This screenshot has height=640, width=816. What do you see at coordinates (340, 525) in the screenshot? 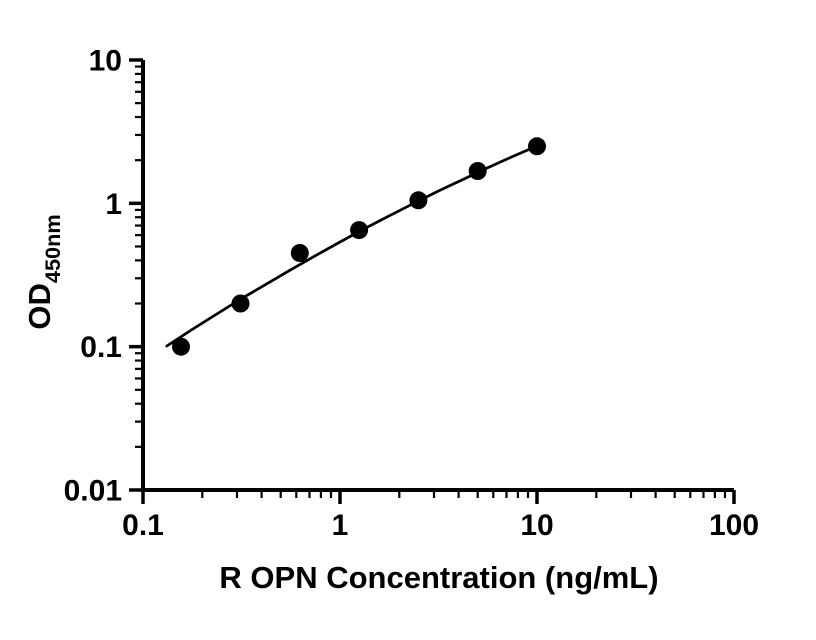
I see `x-tick-label: 1` at bounding box center [340, 525].